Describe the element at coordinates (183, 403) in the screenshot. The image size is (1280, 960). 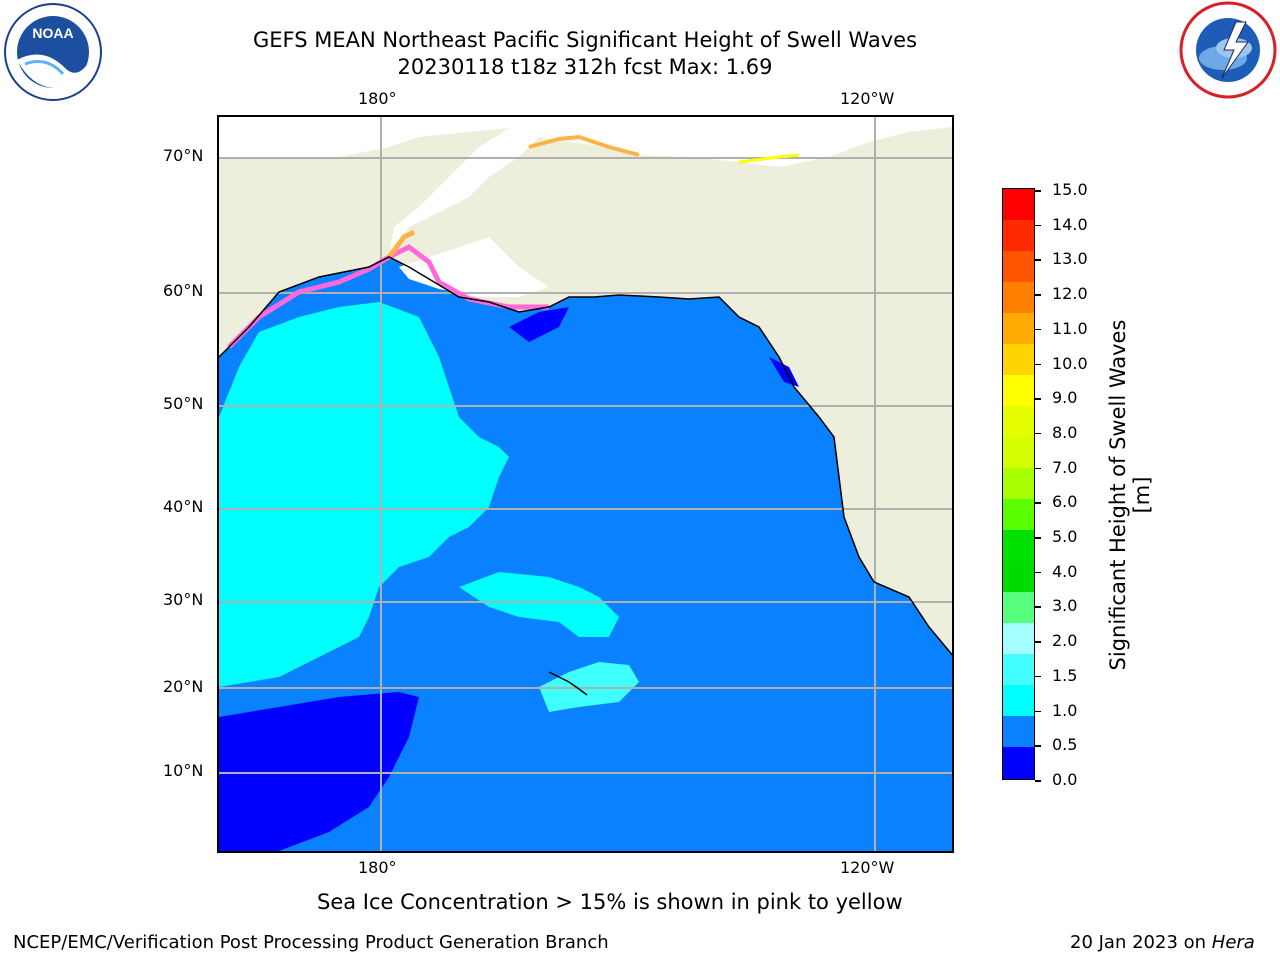
I see `lat-label-50n: 50°N` at that location.